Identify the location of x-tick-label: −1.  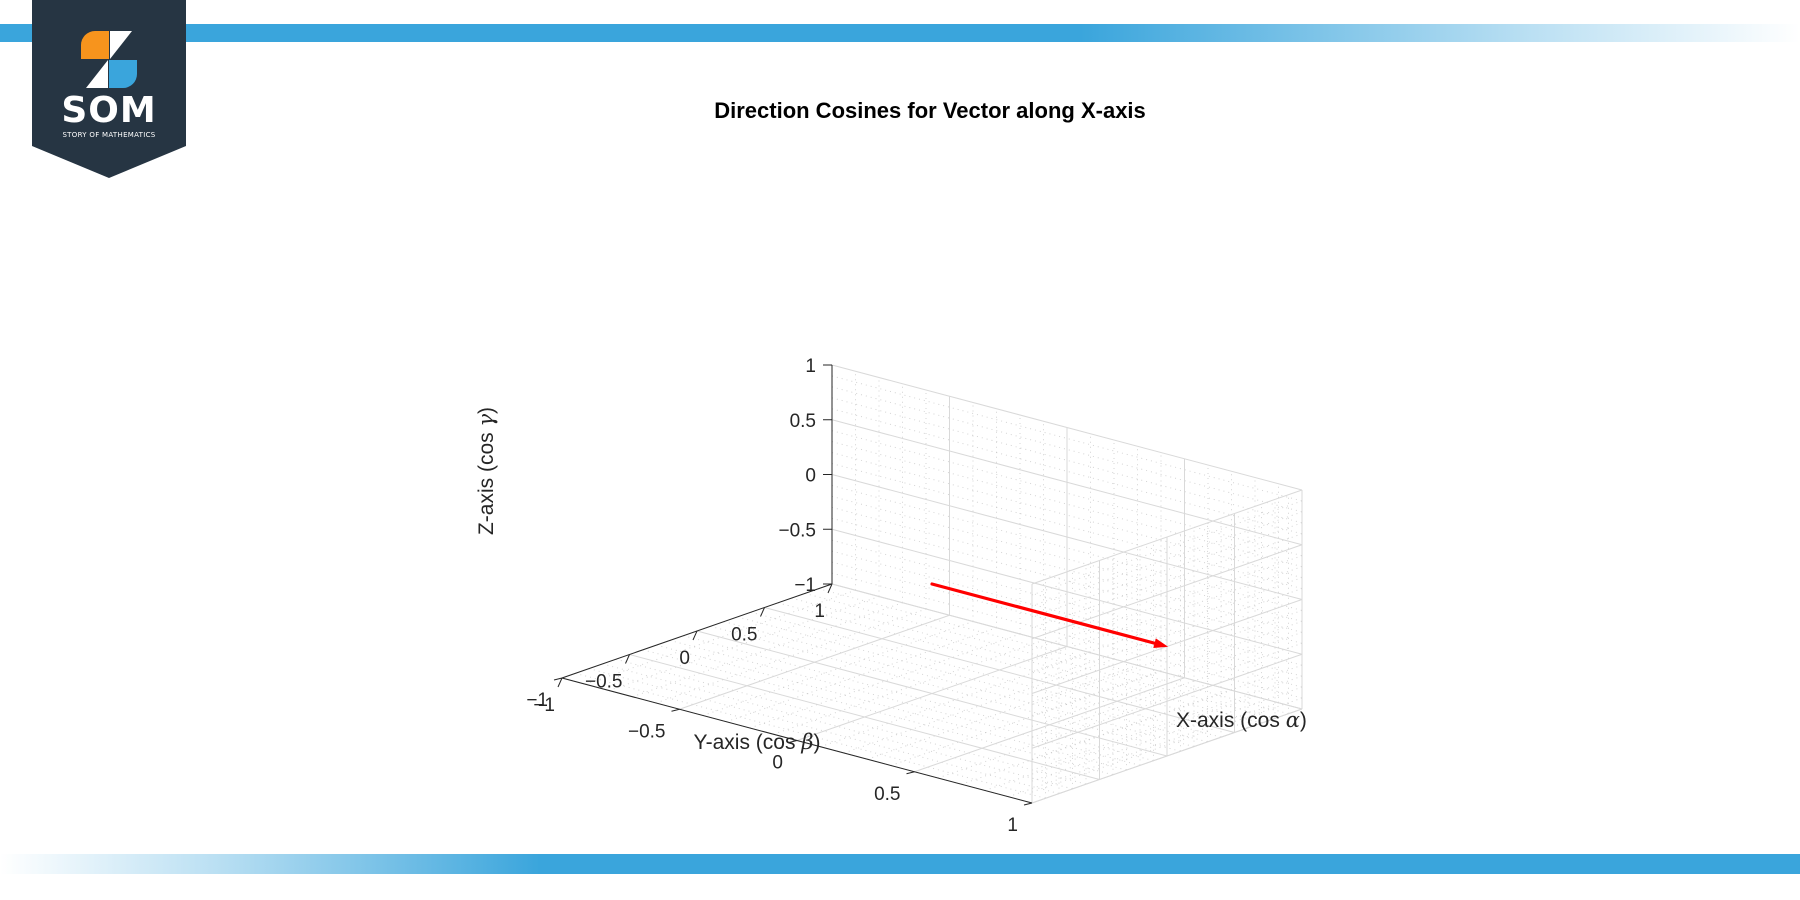
(537, 700).